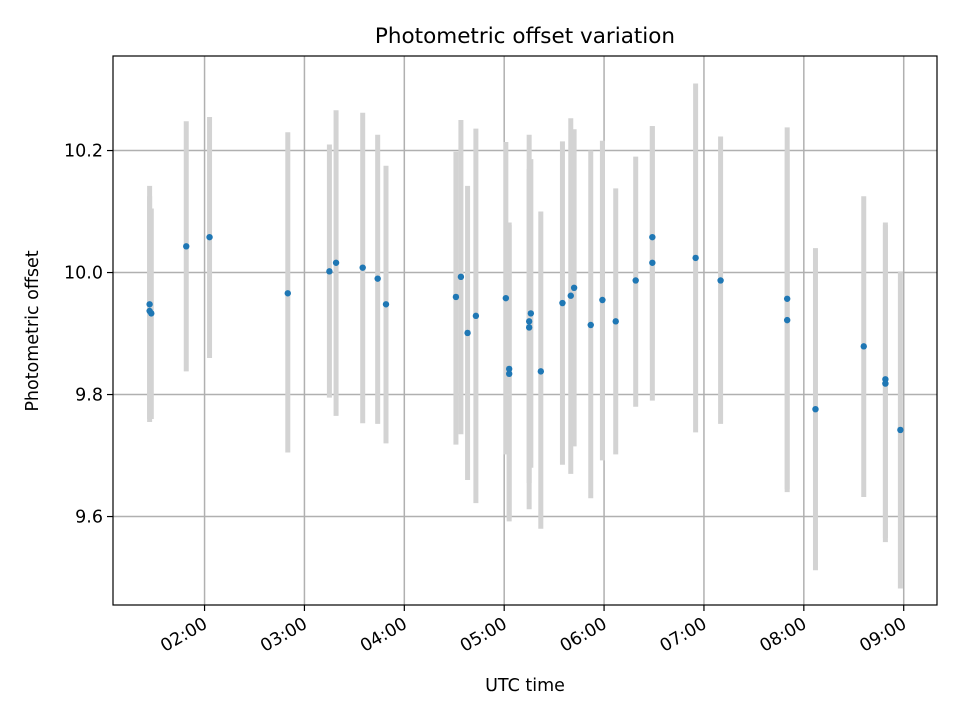  What do you see at coordinates (525, 686) in the screenshot?
I see `x-axis-label: UTC time` at bounding box center [525, 686].